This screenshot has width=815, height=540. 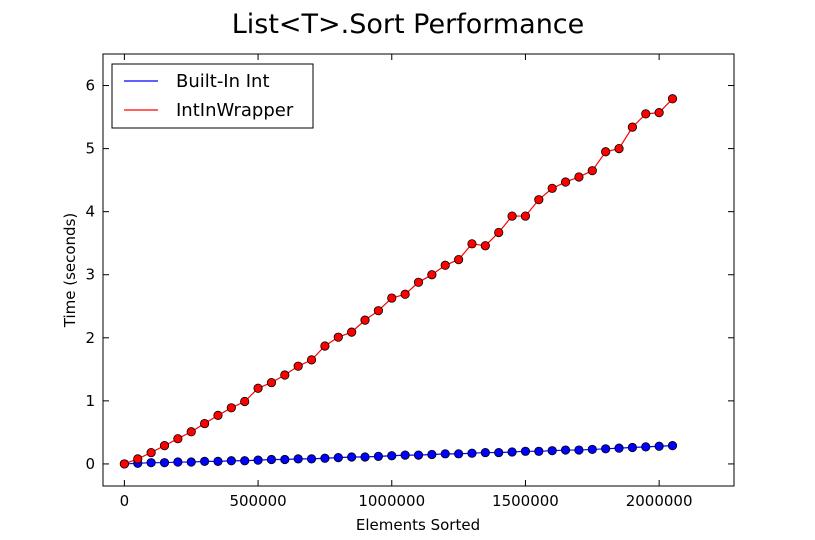 I want to click on x-tick-label: 1500000, so click(x=525, y=501).